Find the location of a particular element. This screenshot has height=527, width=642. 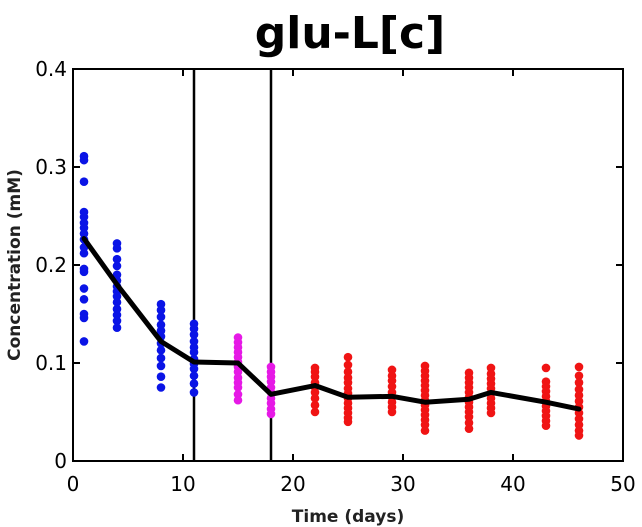

chart-title: glu-L[c] is located at coordinates (350, 33).